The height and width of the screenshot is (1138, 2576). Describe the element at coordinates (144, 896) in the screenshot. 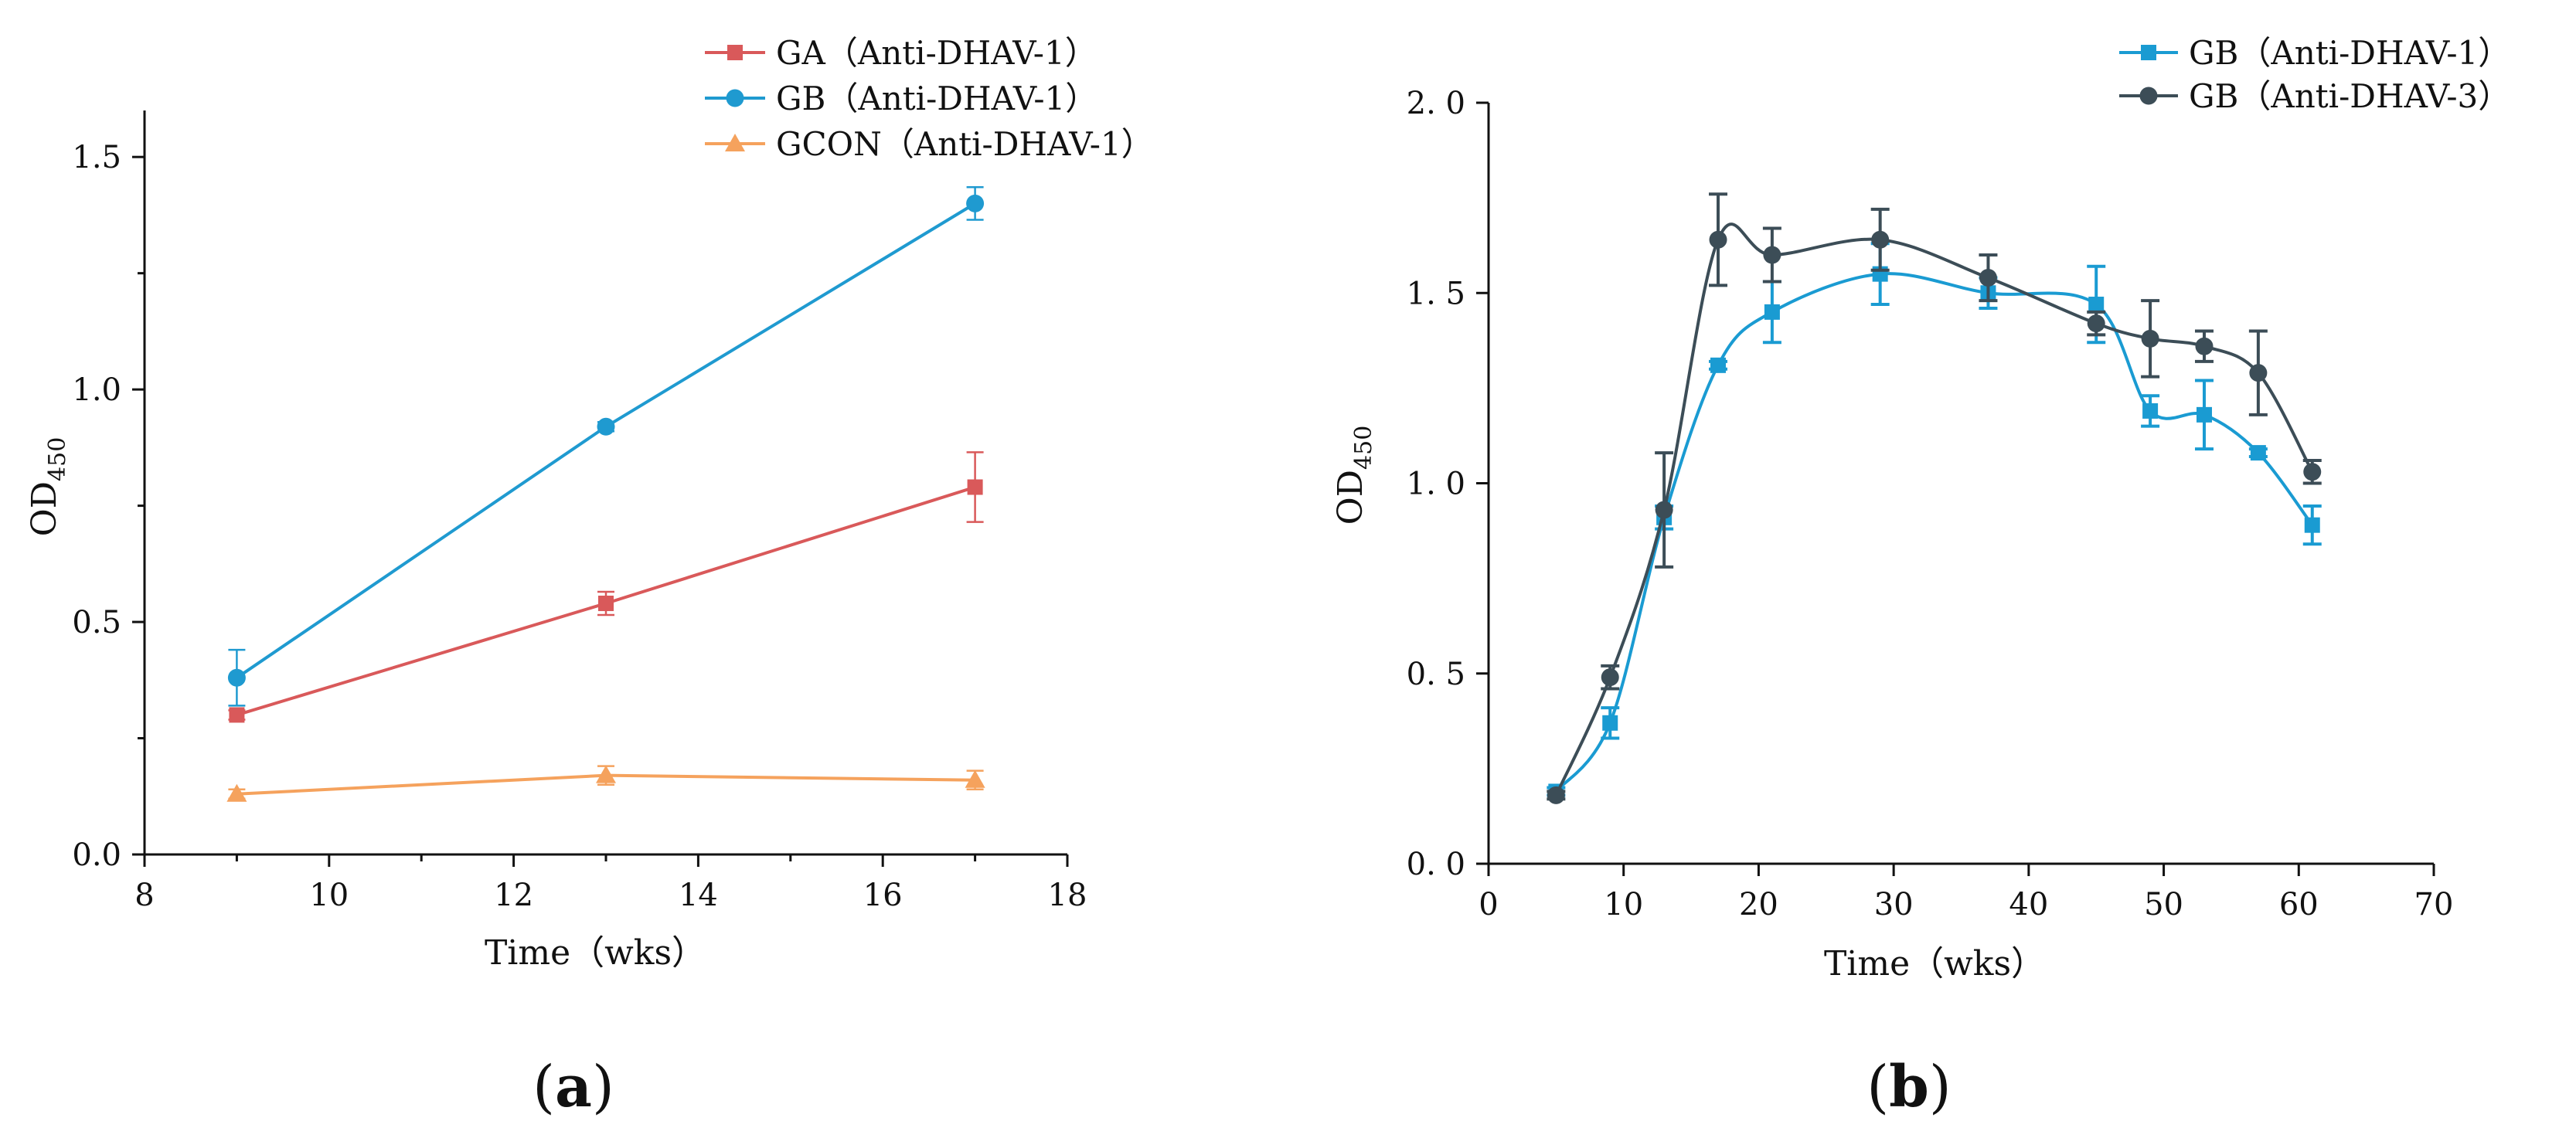

I see `x-tick-label: 8` at that location.